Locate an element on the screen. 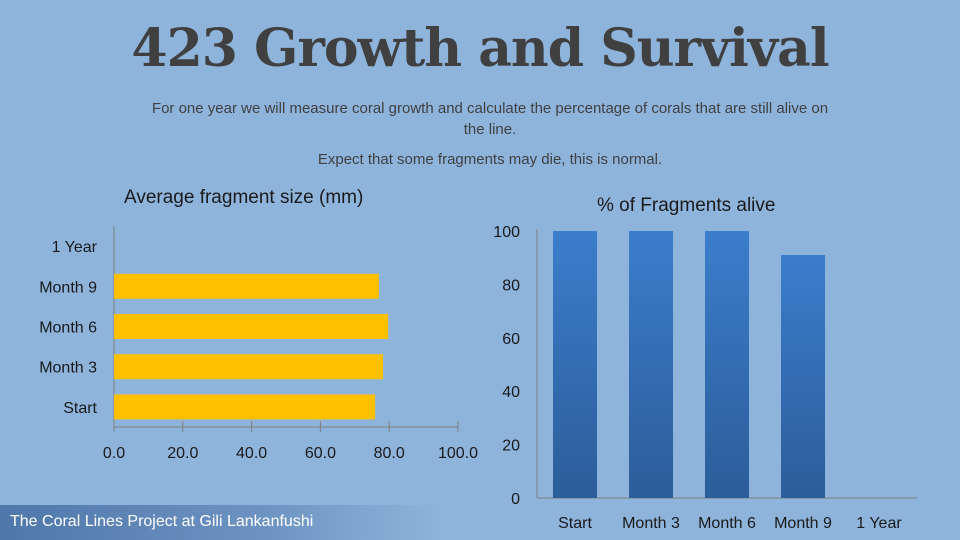 This screenshot has width=960, height=540. alive-y-tick-label: 100 is located at coordinates (506, 232).